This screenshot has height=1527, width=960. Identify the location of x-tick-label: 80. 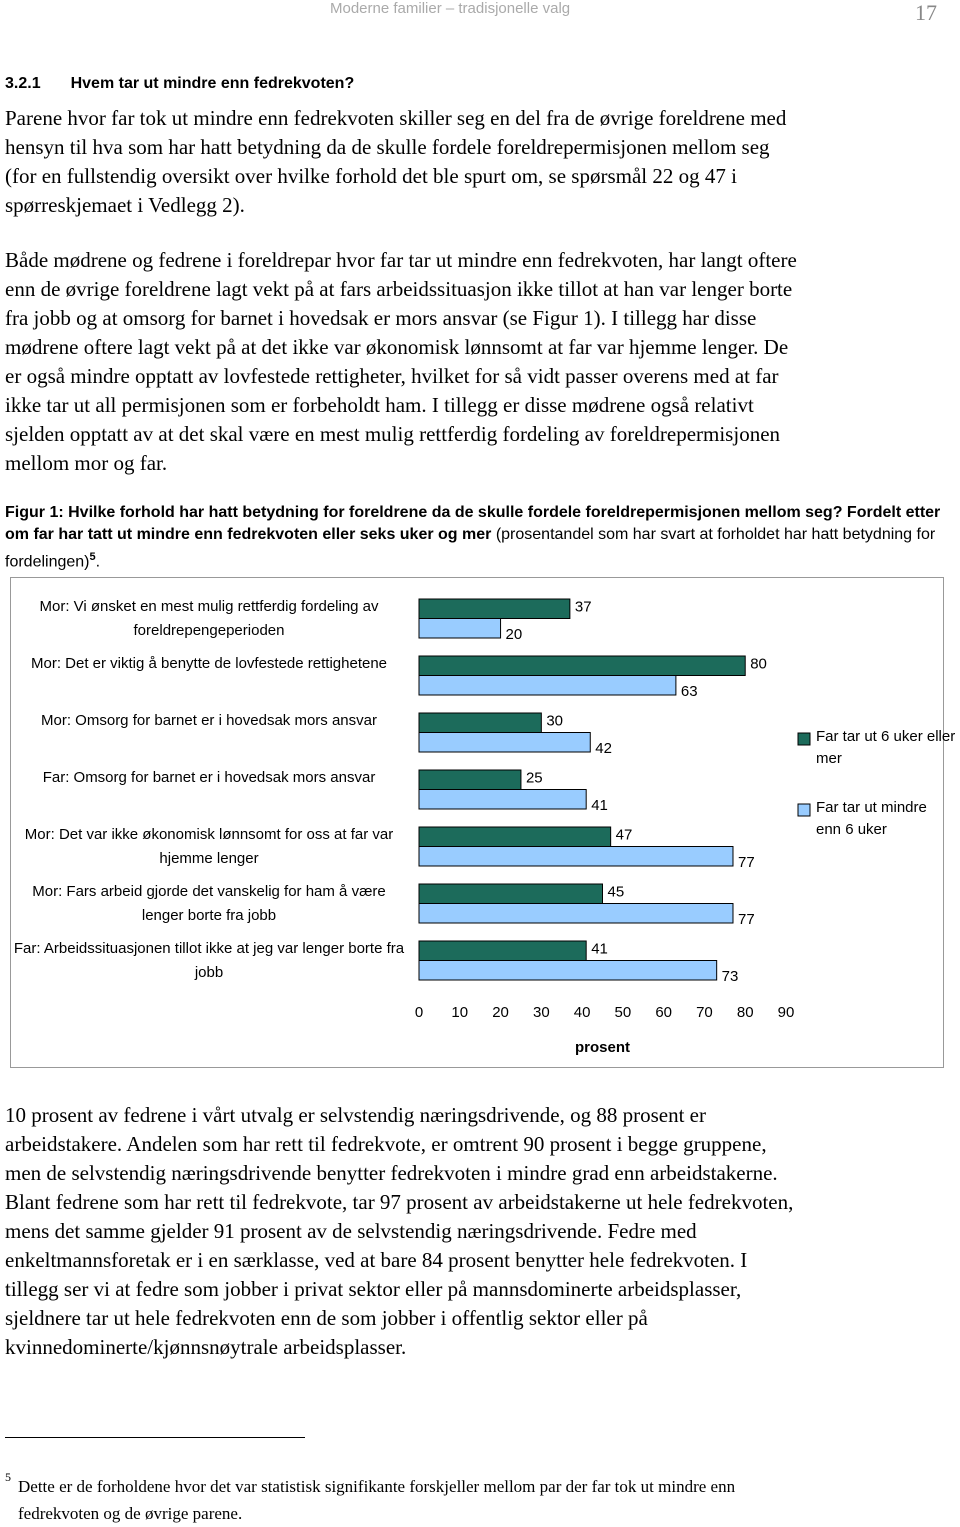
(745, 1012).